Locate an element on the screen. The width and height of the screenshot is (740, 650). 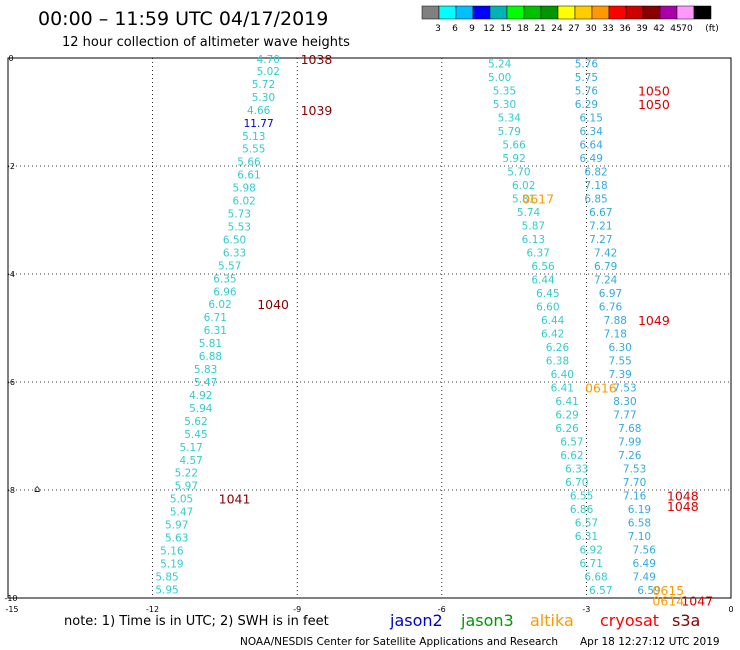
data-point-label: 6.44 is located at coordinates (553, 321).